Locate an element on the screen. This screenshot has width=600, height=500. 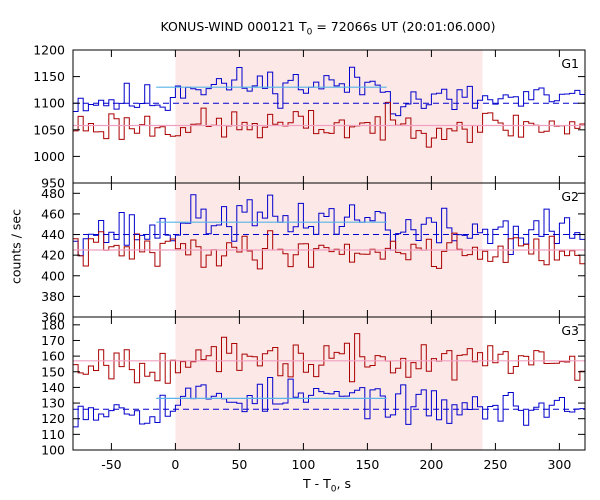
series-counts-g3 is located at coordinates (329, 402).